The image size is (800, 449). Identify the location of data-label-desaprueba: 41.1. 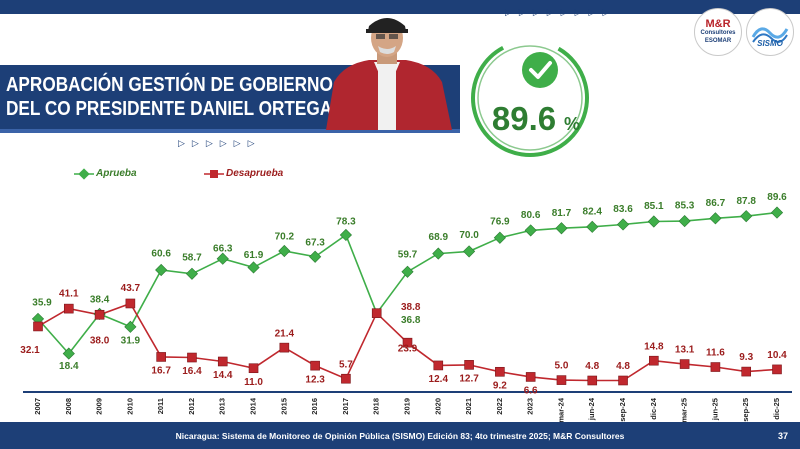
(69, 293).